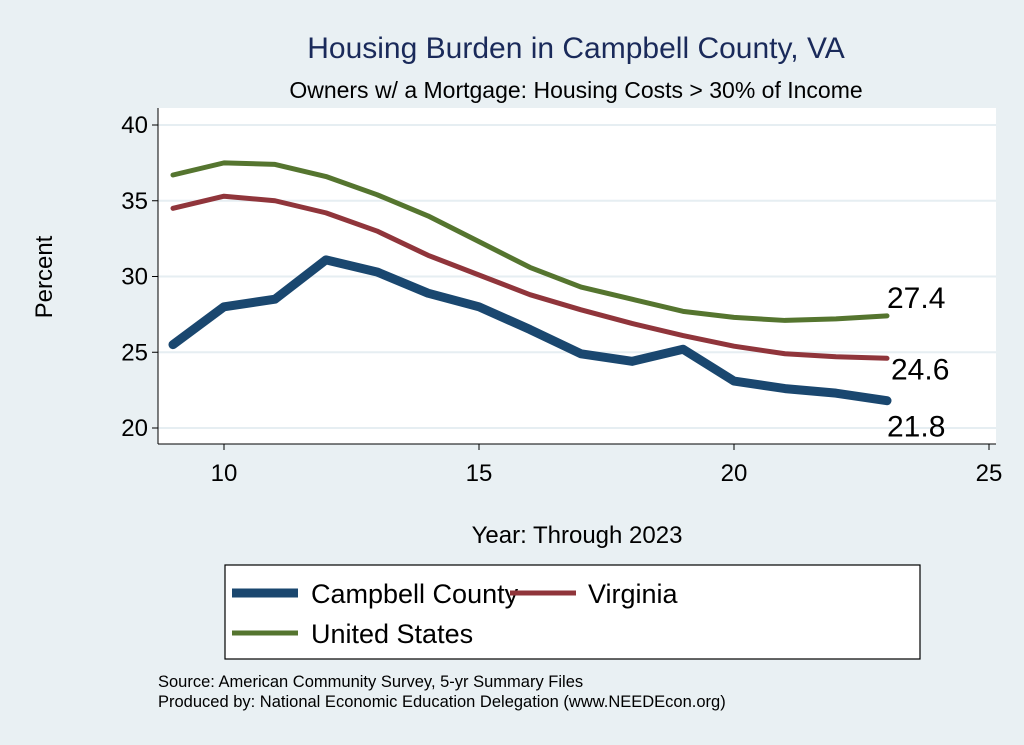 The height and width of the screenshot is (745, 1024). Describe the element at coordinates (530, 330) in the screenshot. I see `series-line-campbell-county` at that location.